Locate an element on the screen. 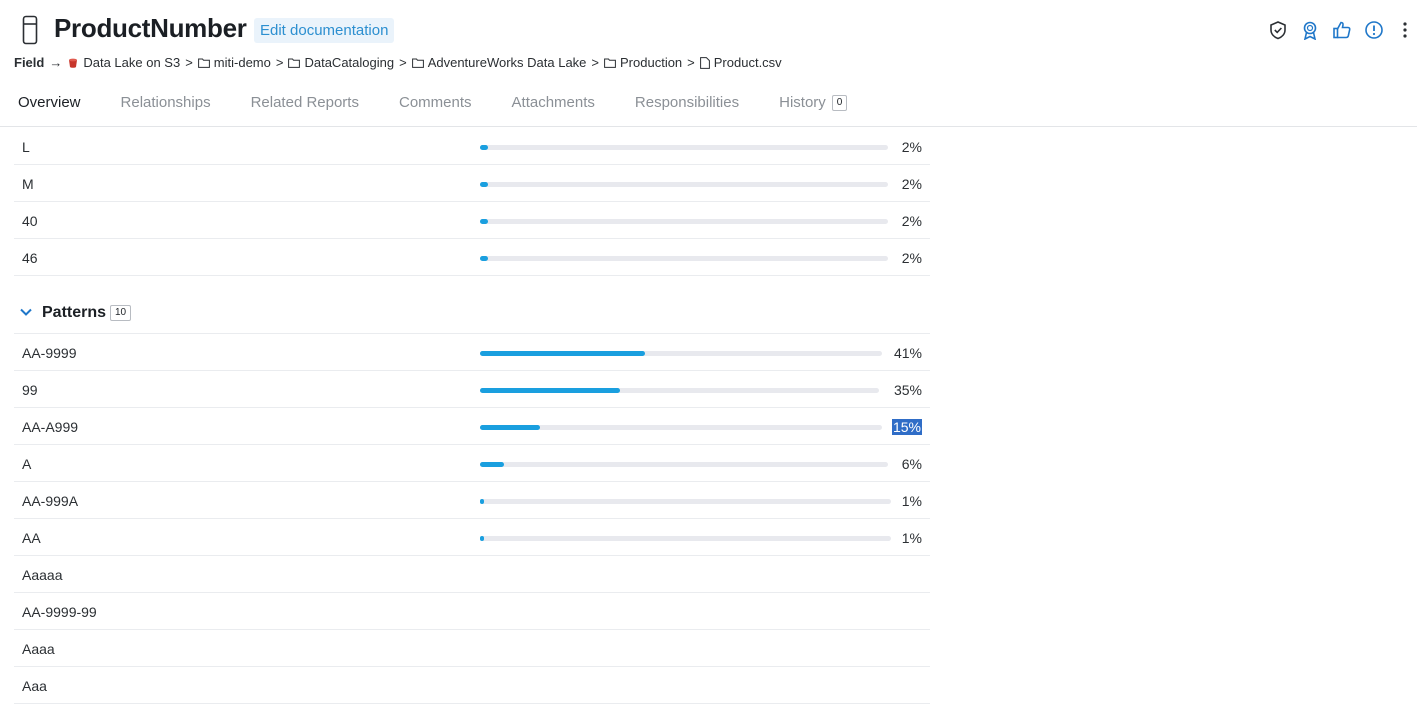 Image resolution: width=1417 pixels, height=715 pixels. table-row: Aaaa is located at coordinates (472, 648).